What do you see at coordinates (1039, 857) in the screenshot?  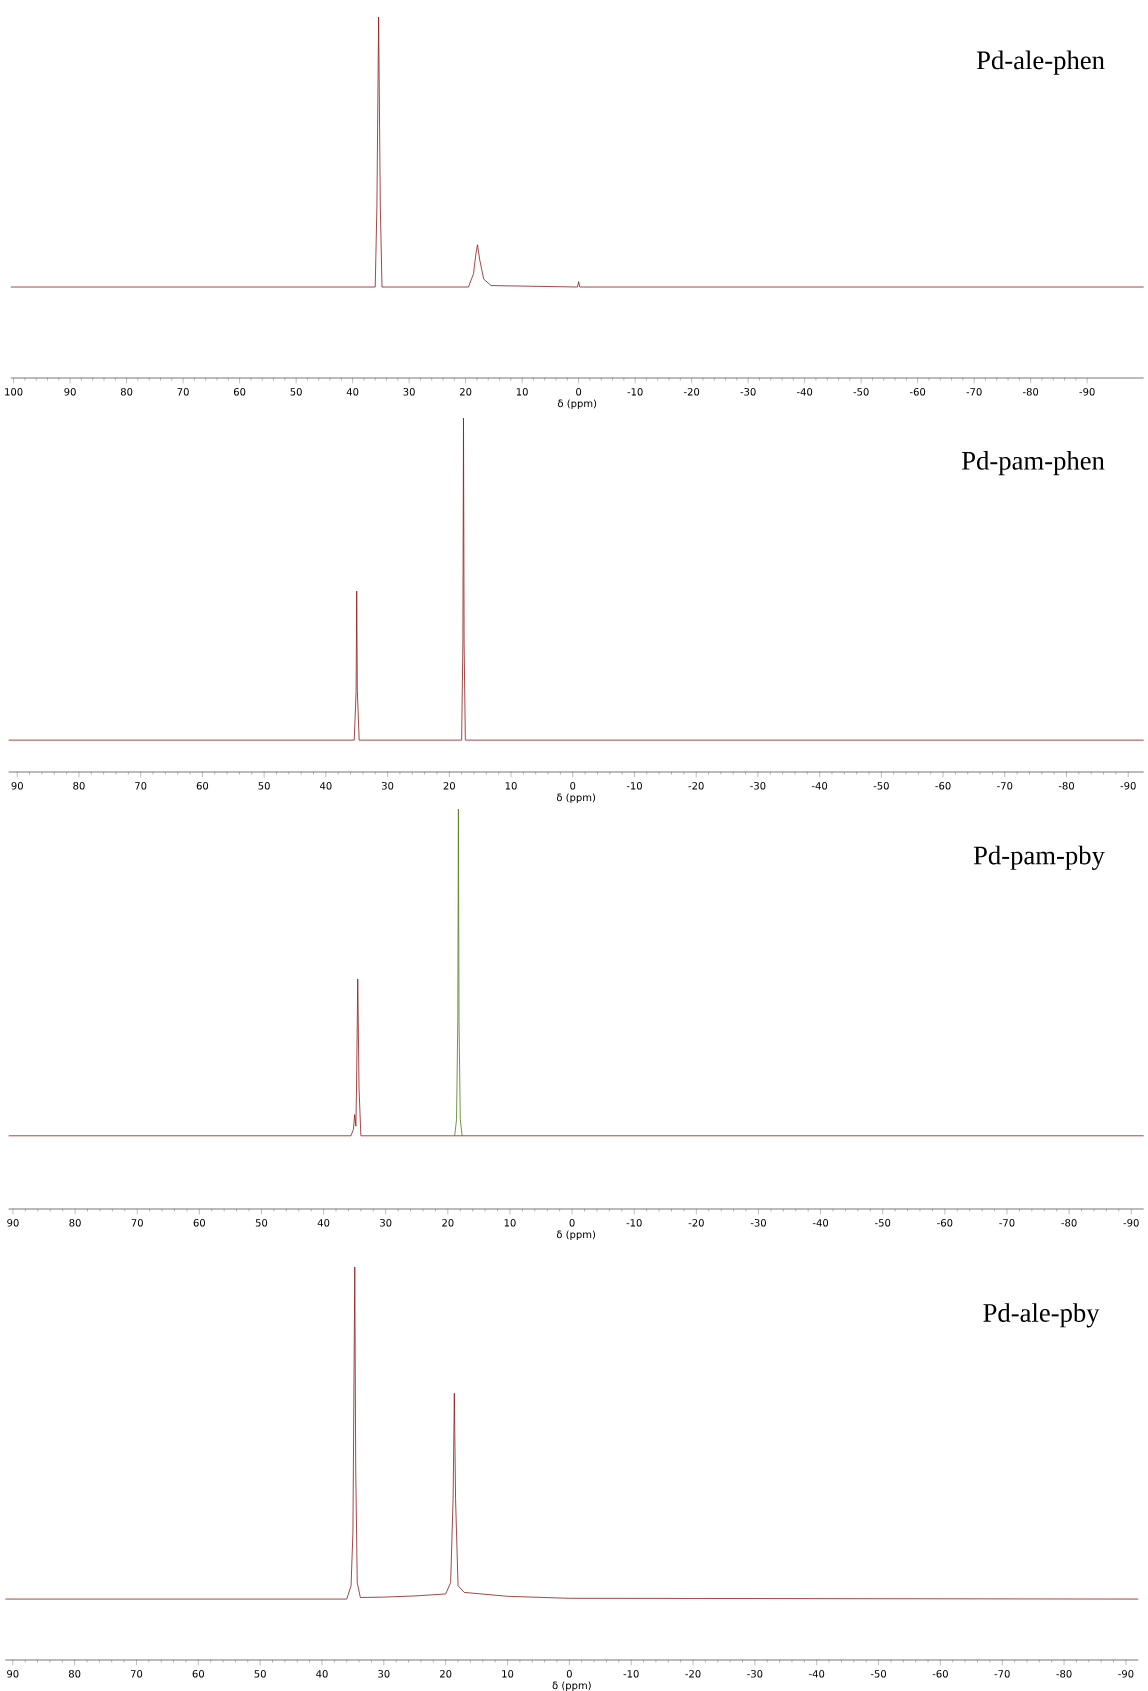 I see `text: Pd-pam-pby` at bounding box center [1039, 857].